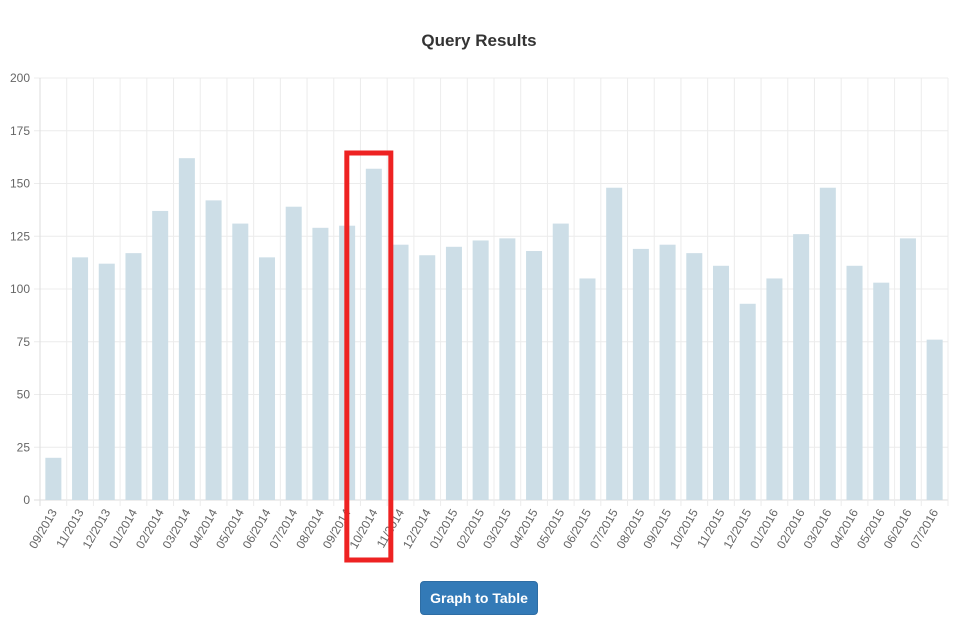 The height and width of the screenshot is (624, 958). What do you see at coordinates (20, 184) in the screenshot?
I see `y-tick-label: 150` at bounding box center [20, 184].